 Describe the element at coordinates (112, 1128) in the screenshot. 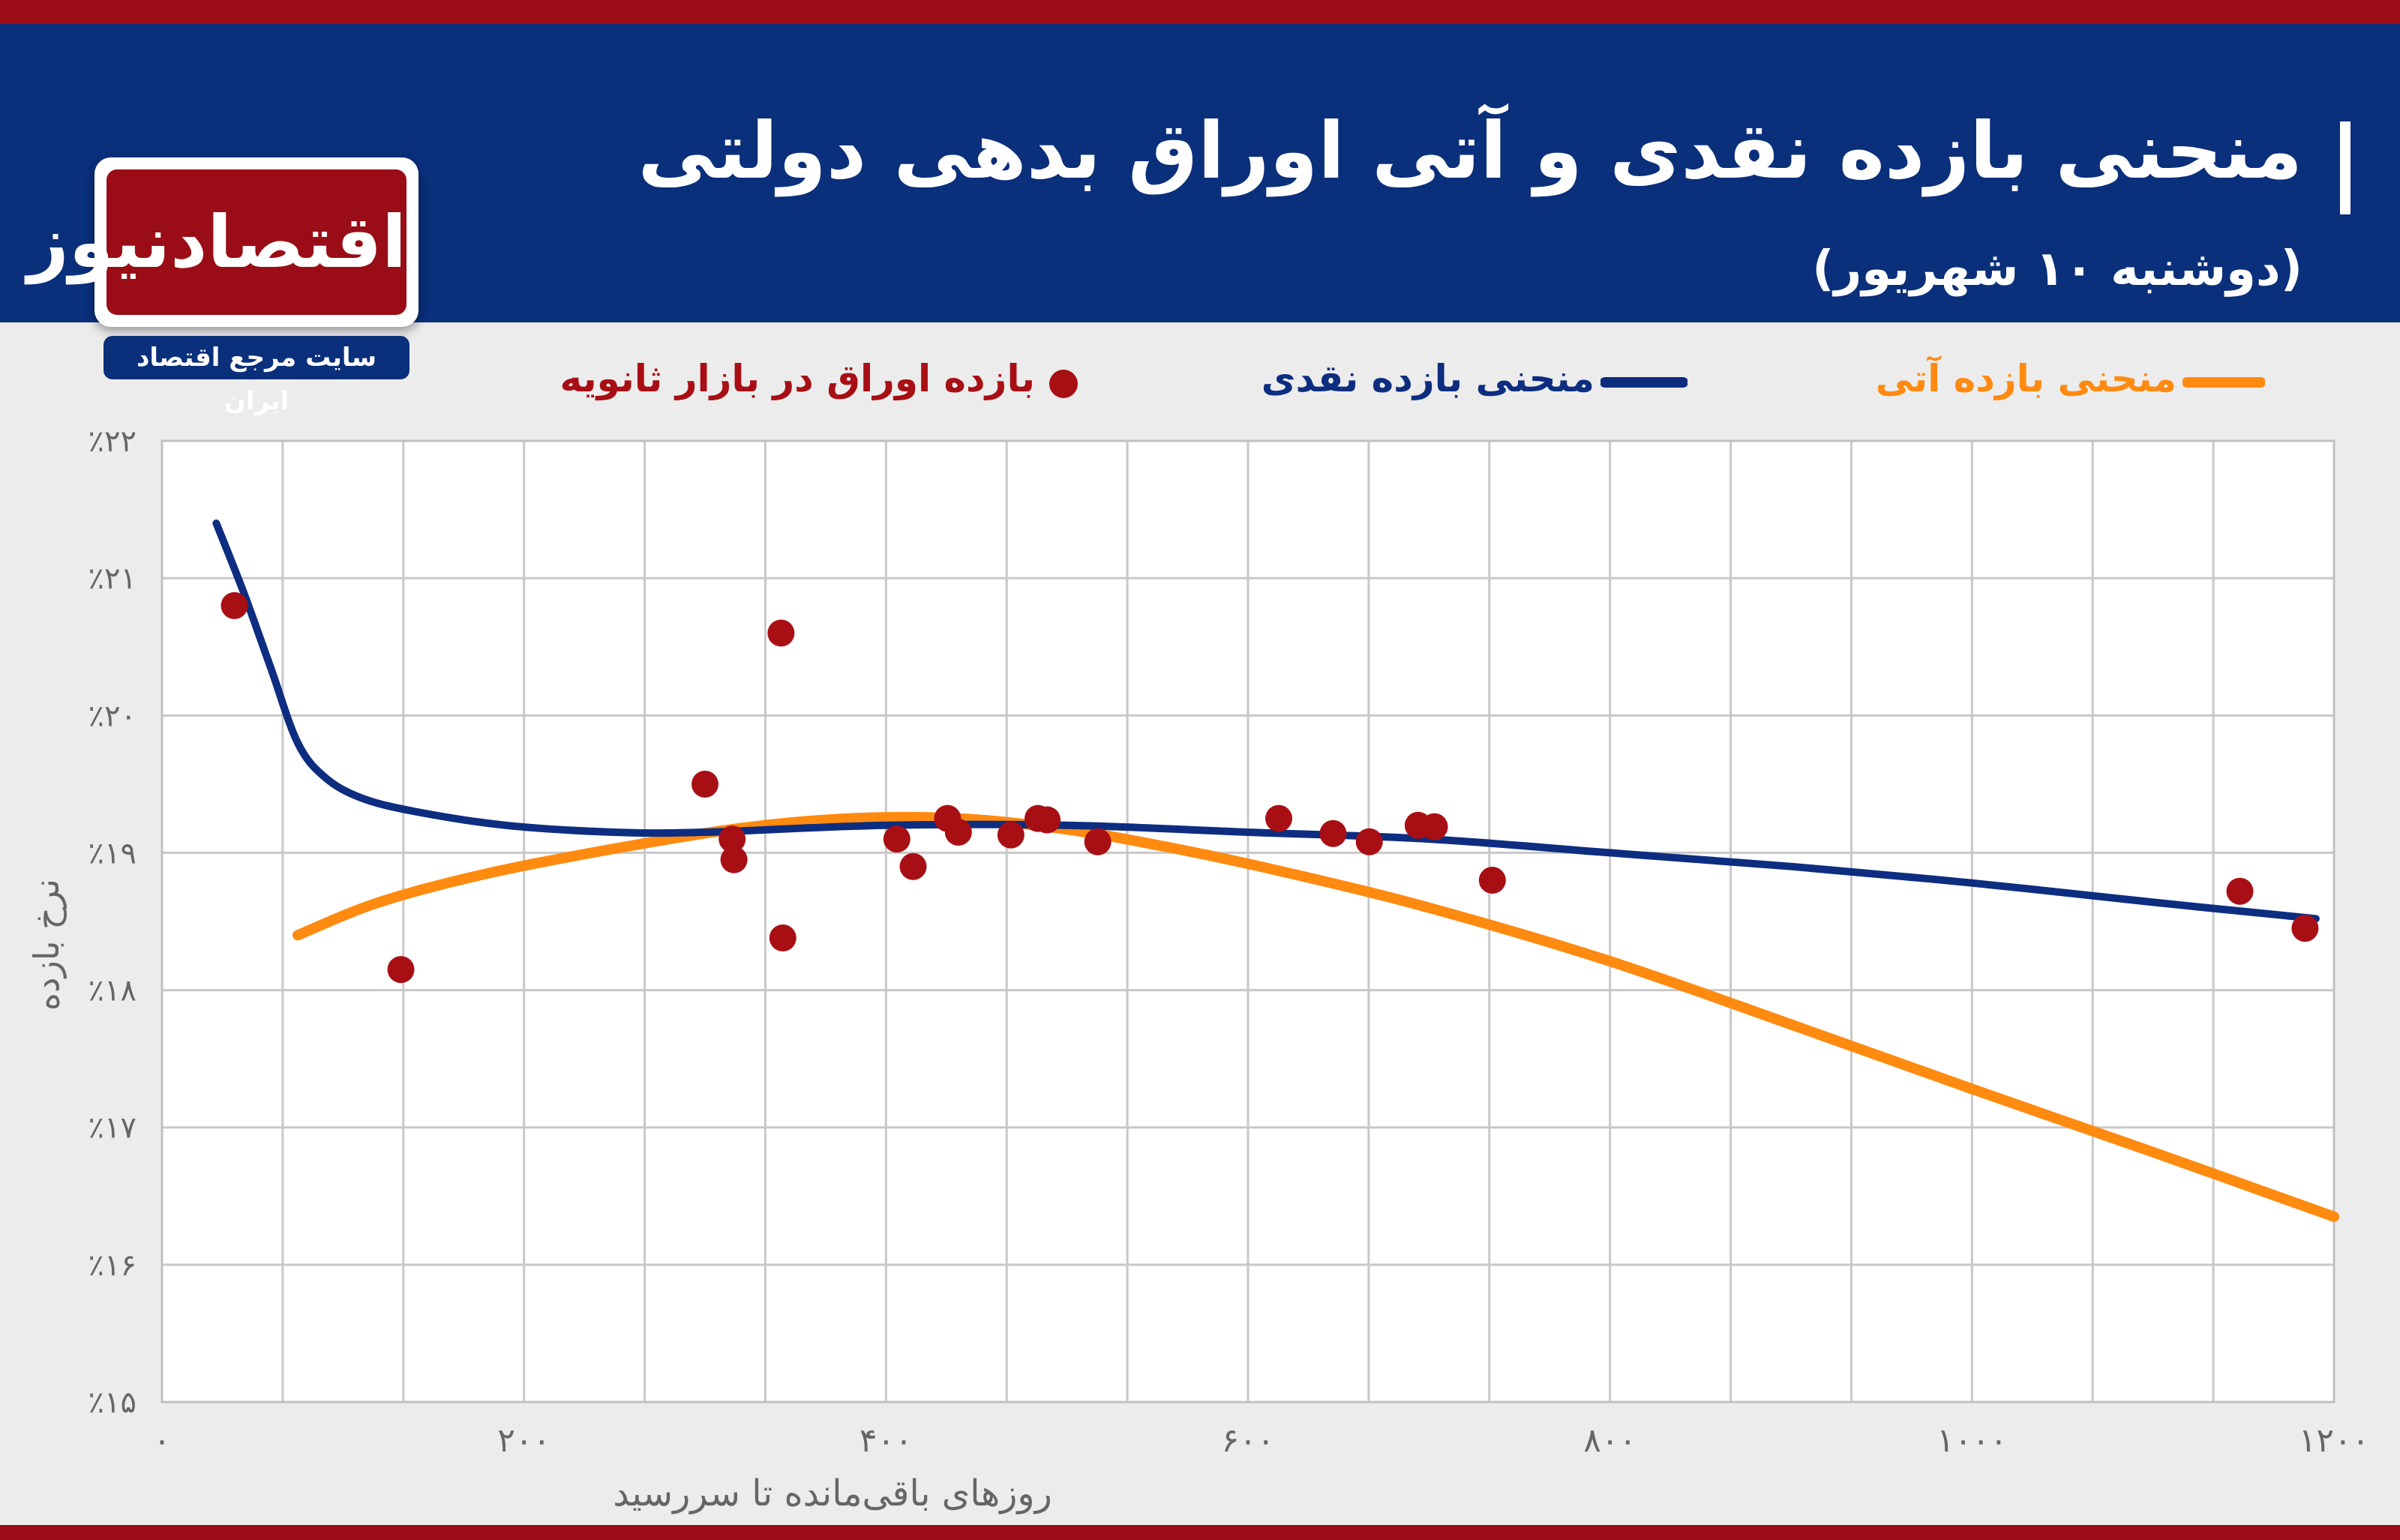

I see `y-tick-label: ٪۱۷` at that location.